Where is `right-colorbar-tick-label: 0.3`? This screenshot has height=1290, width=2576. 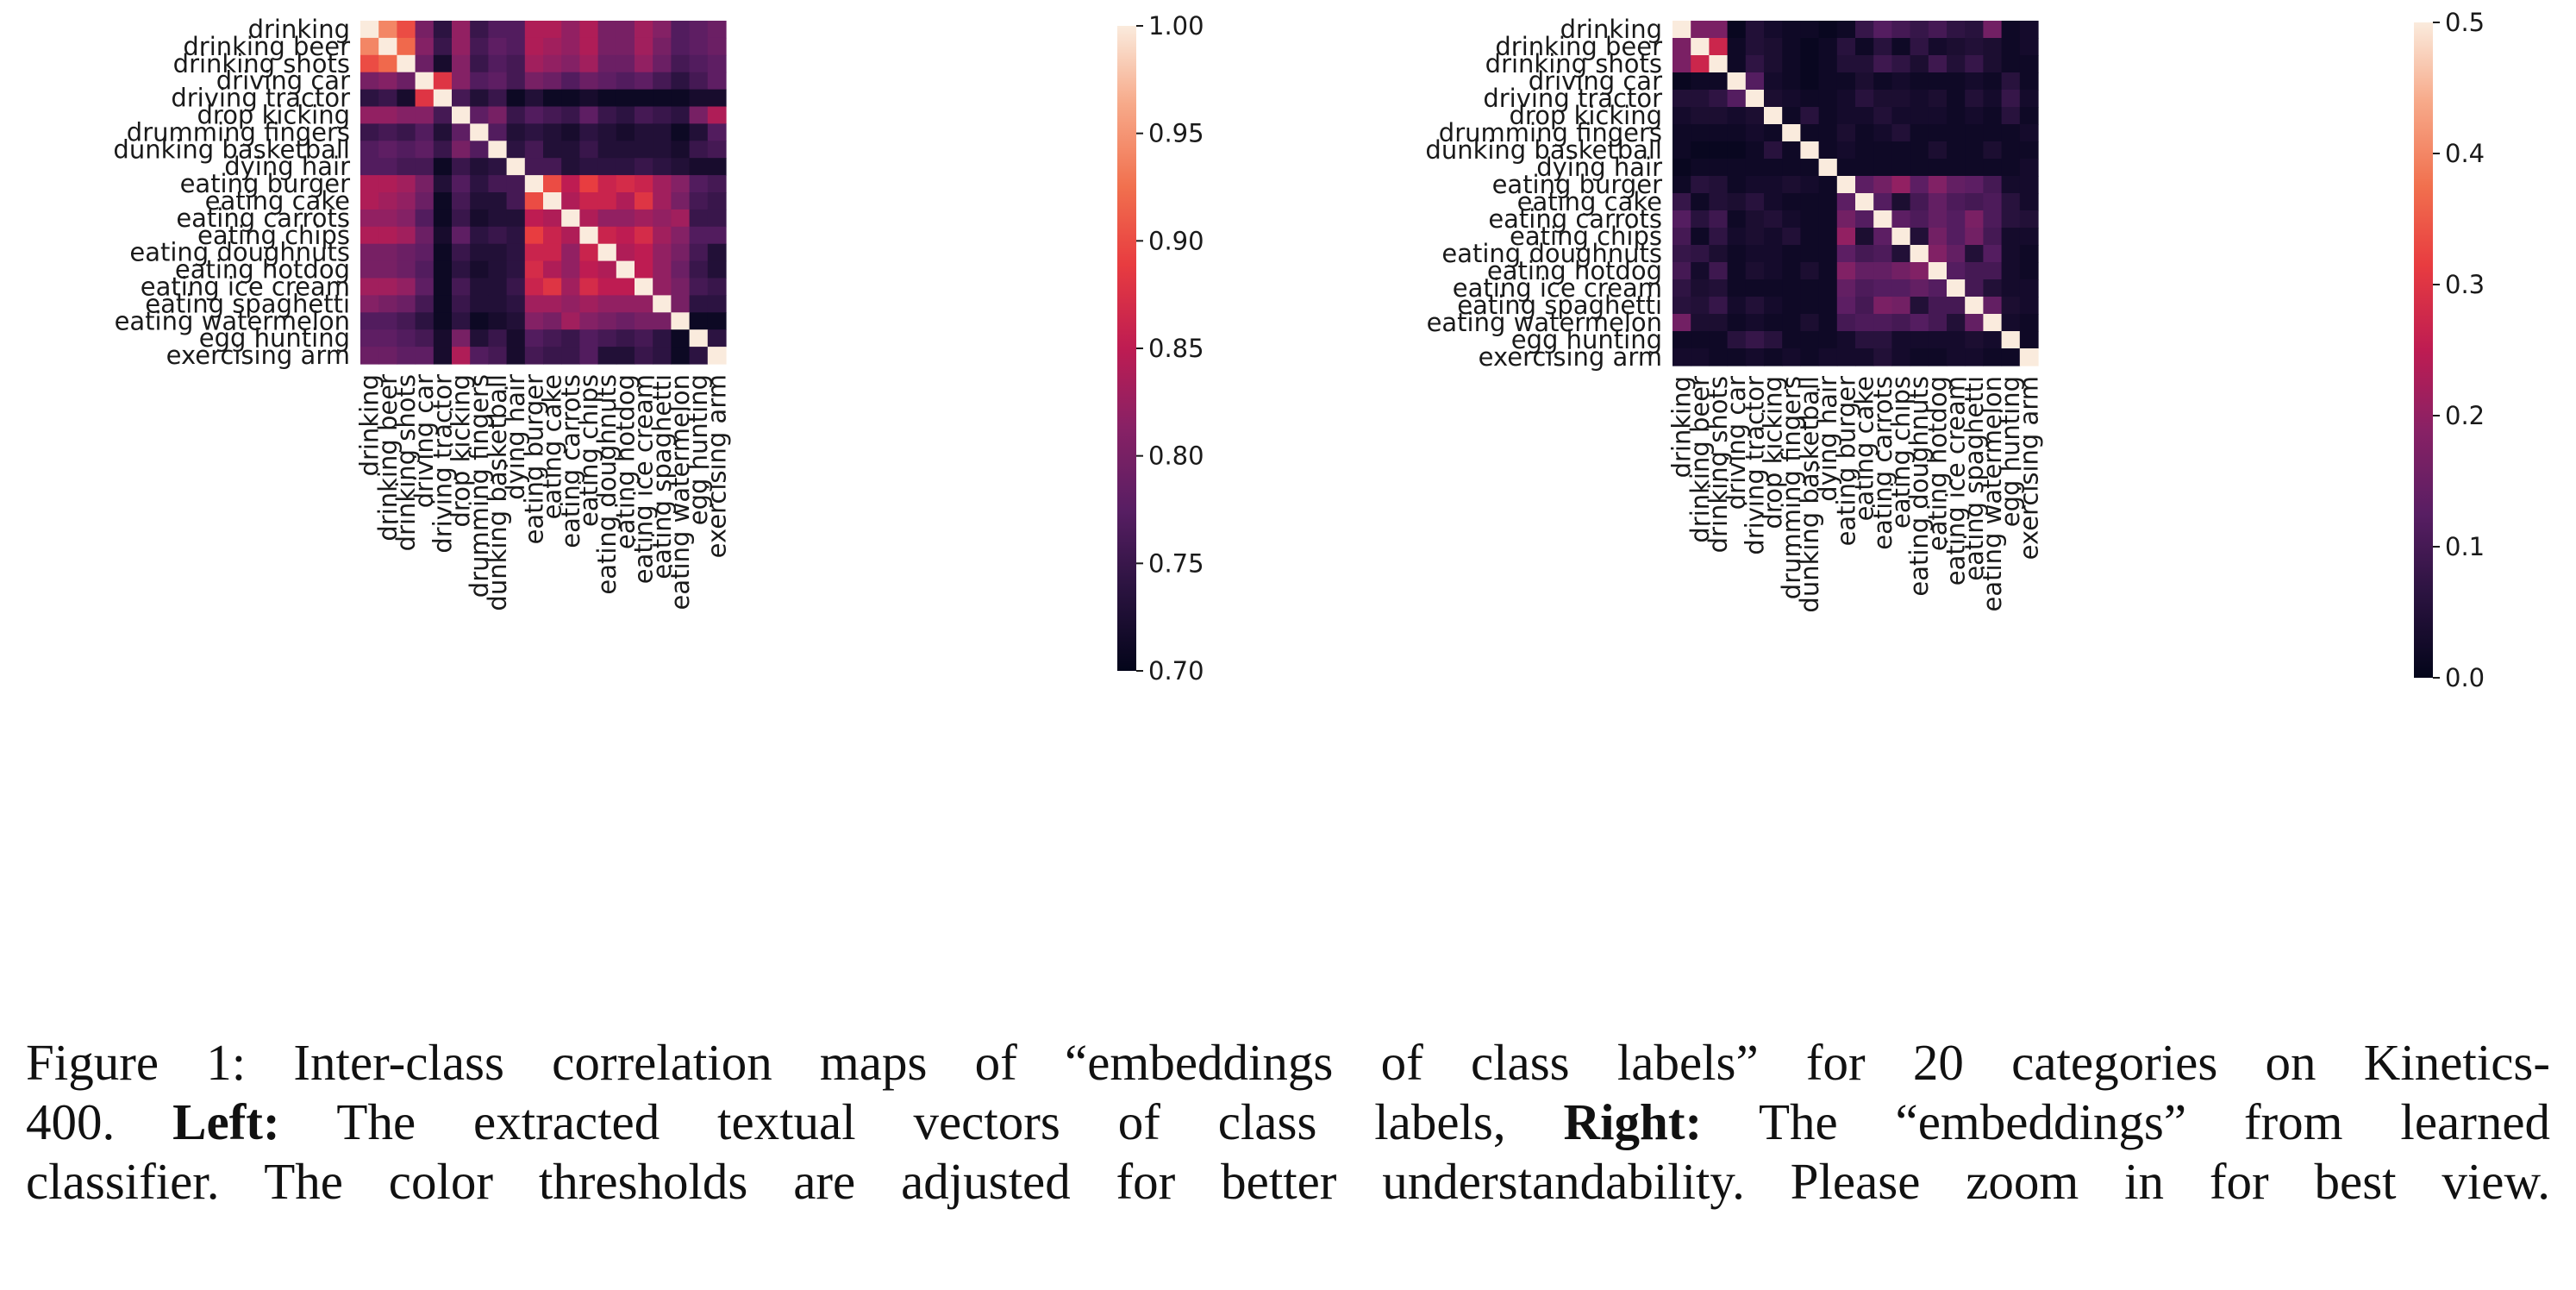 right-colorbar-tick-label: 0.3 is located at coordinates (2465, 284).